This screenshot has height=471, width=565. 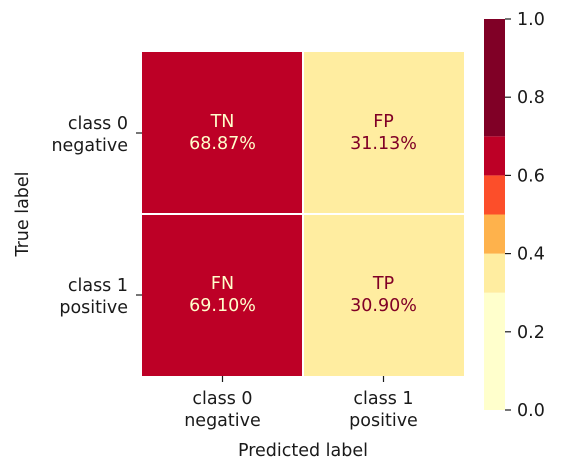 What do you see at coordinates (98, 124) in the screenshot?
I see `y-tick-label: class 0` at bounding box center [98, 124].